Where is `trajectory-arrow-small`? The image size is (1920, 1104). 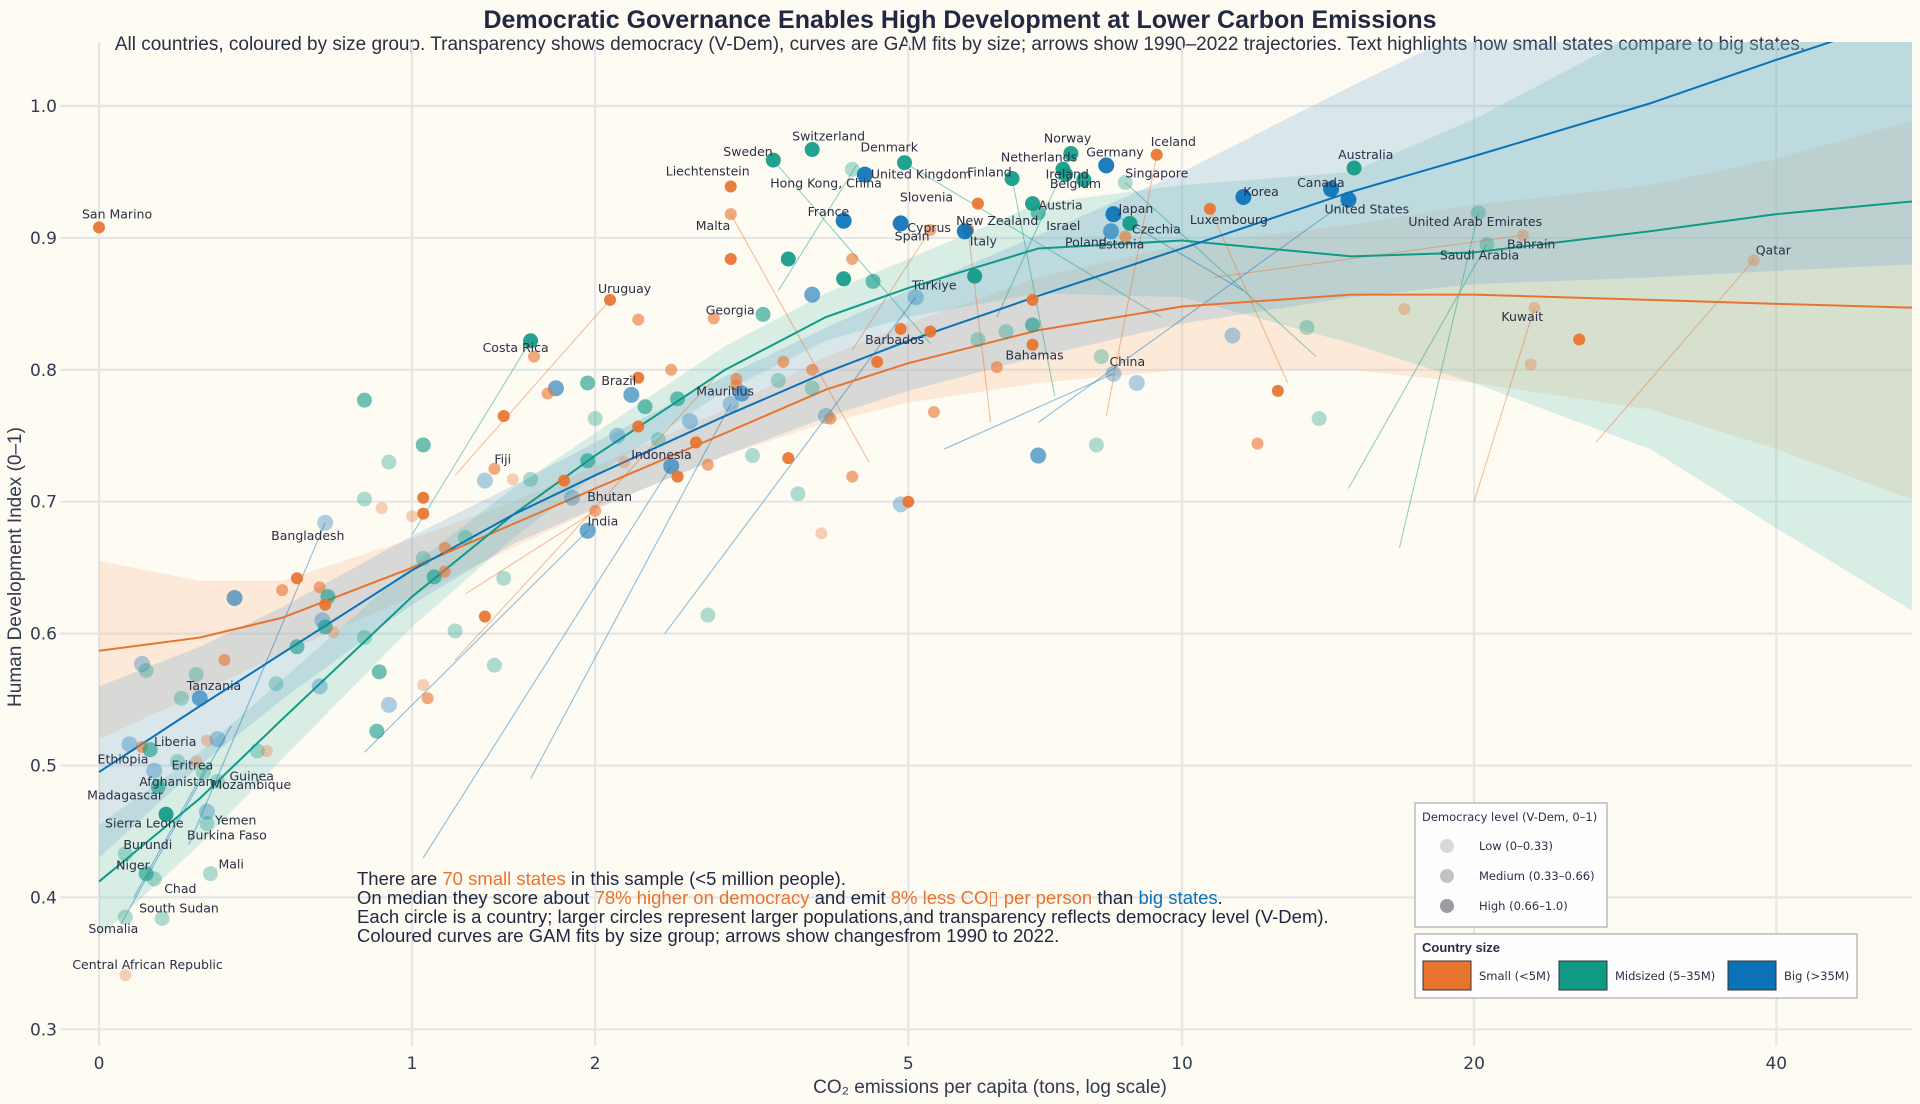 trajectory-arrow-small is located at coordinates (800, 338).